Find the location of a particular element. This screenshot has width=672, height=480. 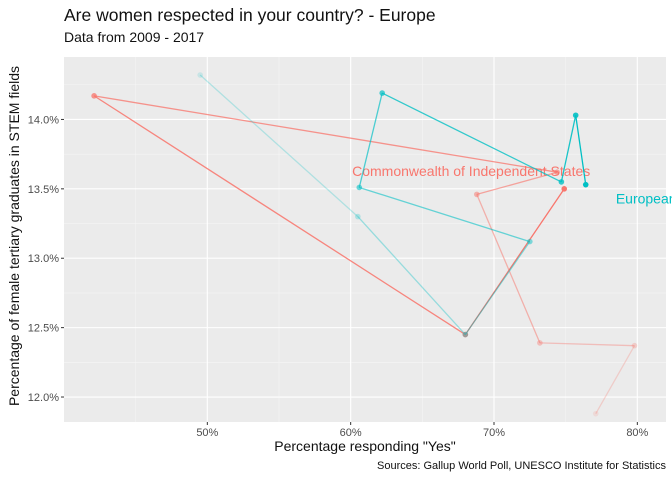

y-tick-label: 13.5% is located at coordinates (43, 190).